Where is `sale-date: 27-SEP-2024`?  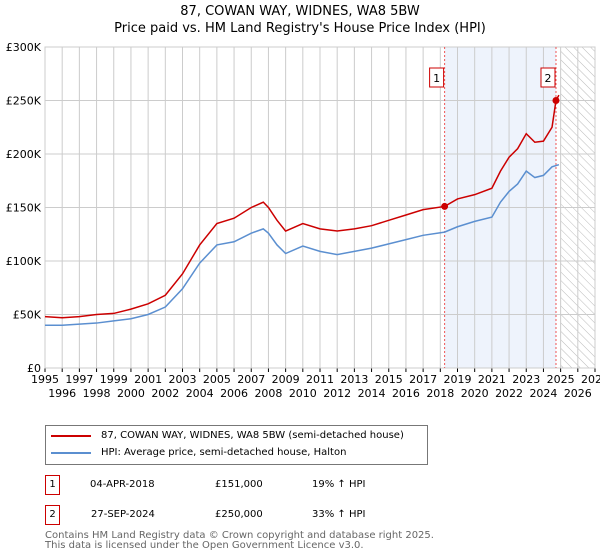 sale-date: 27-SEP-2024 is located at coordinates (123, 514).